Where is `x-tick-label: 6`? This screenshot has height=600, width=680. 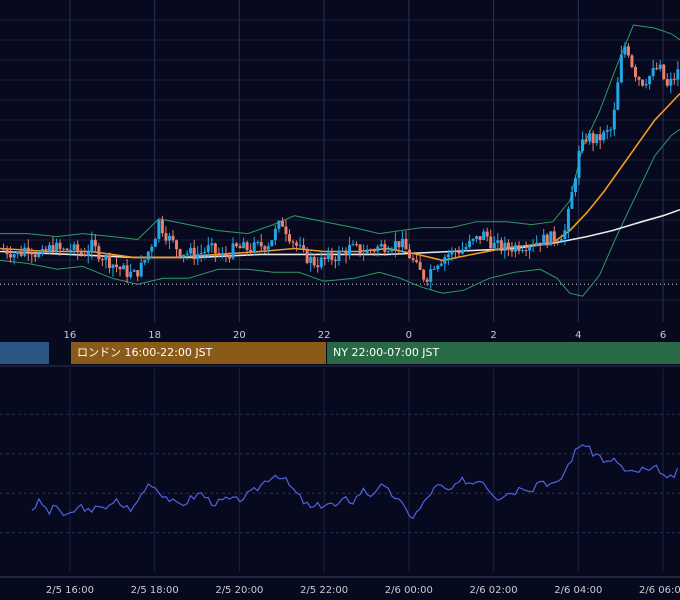 x-tick-label: 6 is located at coordinates (663, 335).